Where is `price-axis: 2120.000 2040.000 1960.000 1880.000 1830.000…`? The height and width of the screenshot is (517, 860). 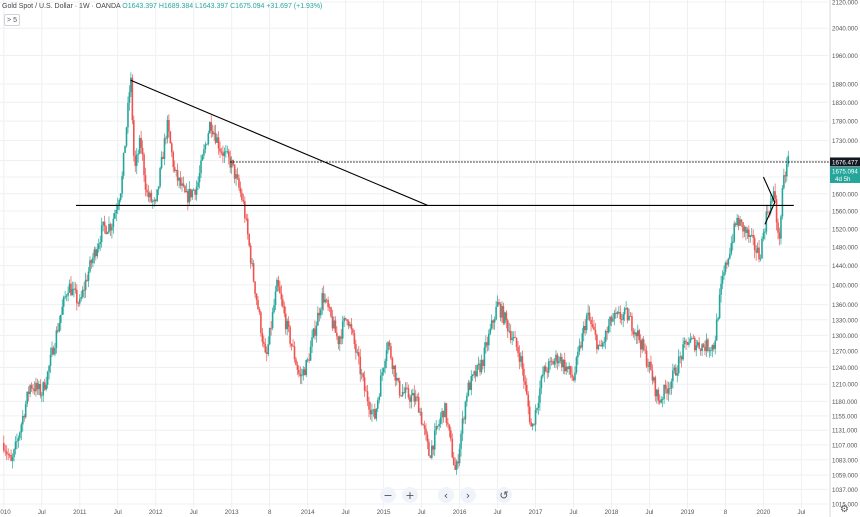 price-axis: 2120.000 2040.000 1960.000 1880.000 1830.000… is located at coordinates (844, 258).